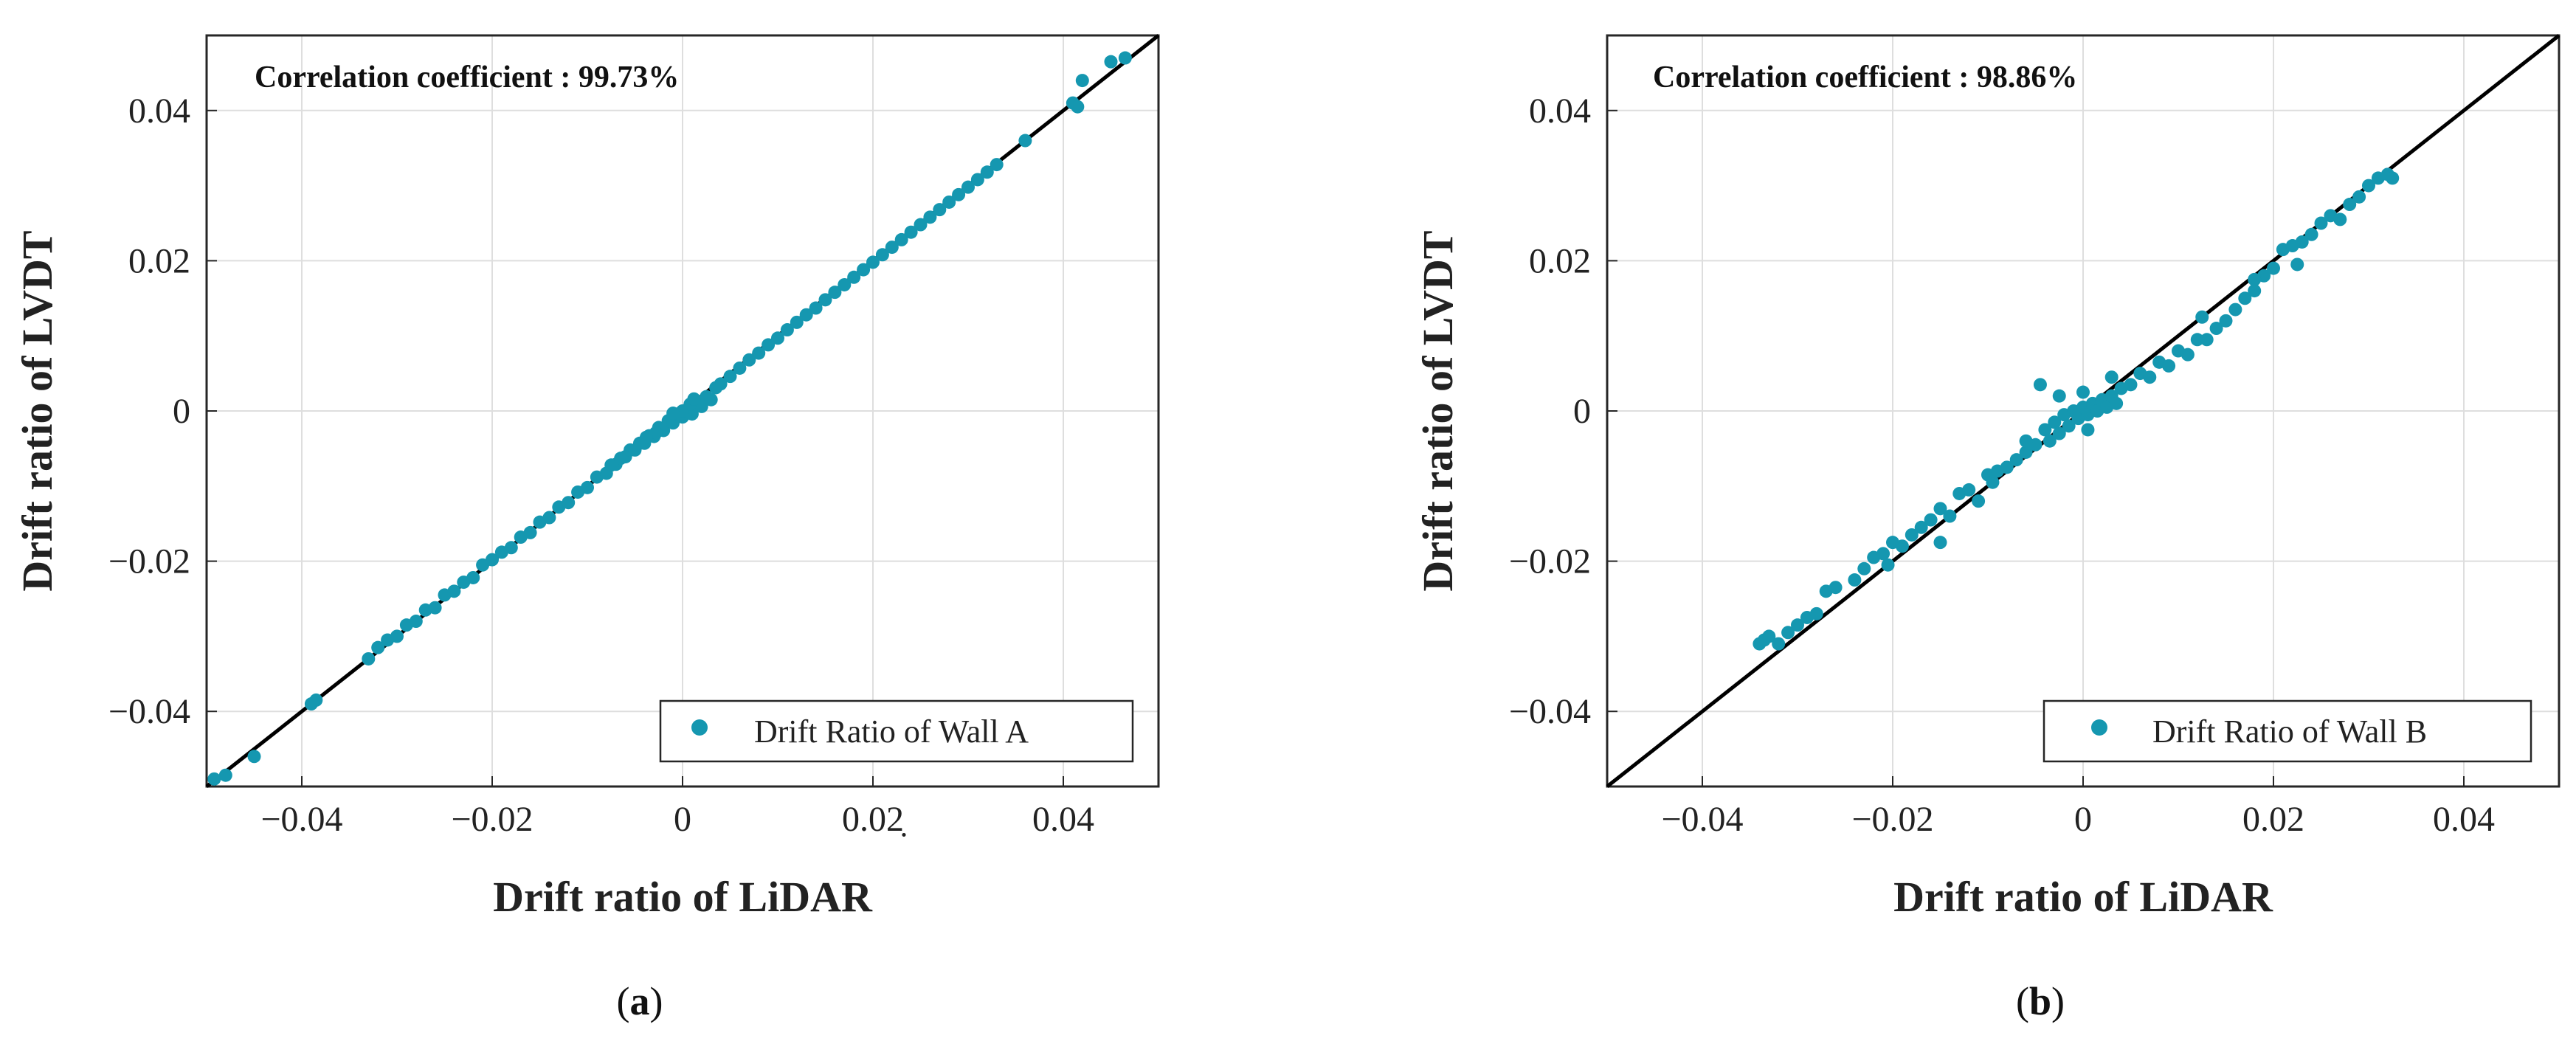 The width and height of the screenshot is (2576, 1044). I want to click on panel-a-label-letter: a, so click(640, 1001).